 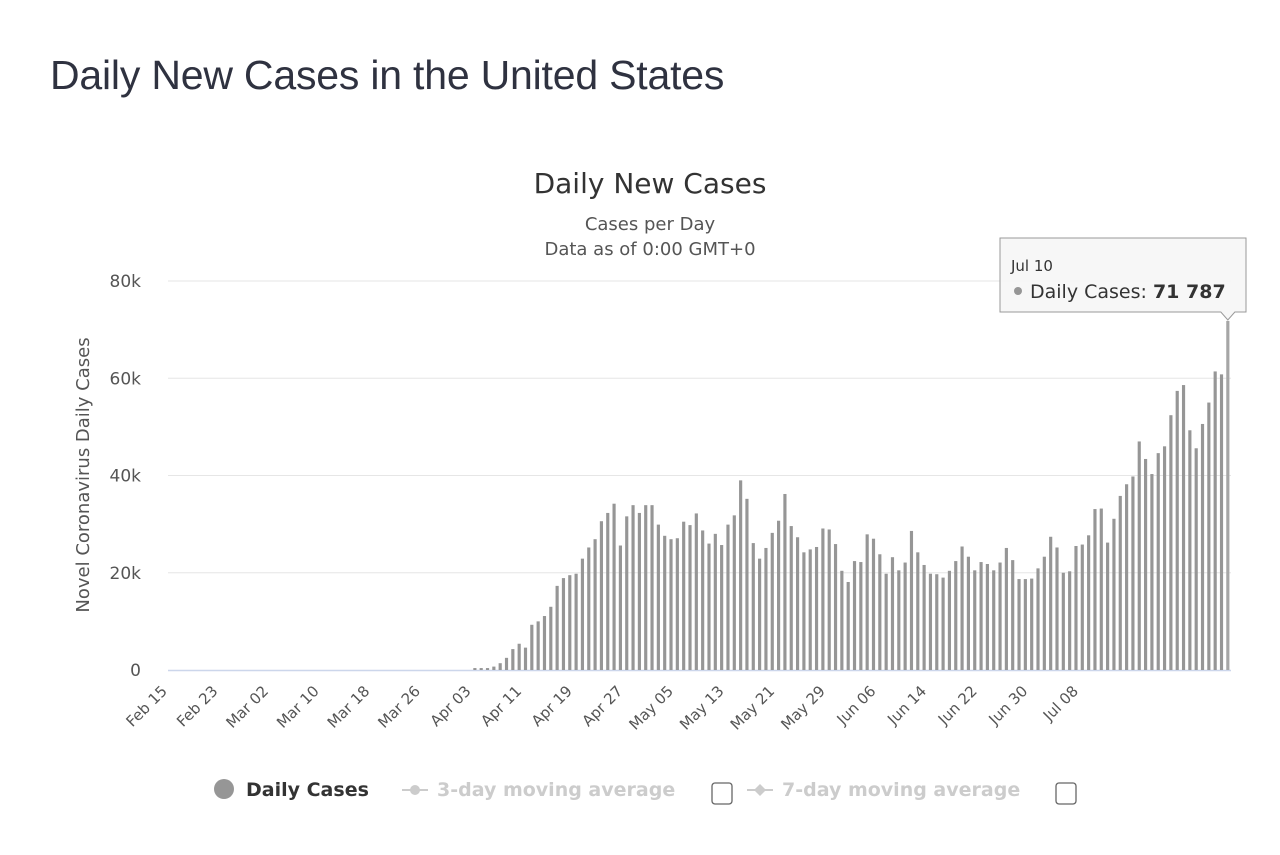 I want to click on legend-item-3-day-average: 3-day moving average, so click(x=538, y=790).